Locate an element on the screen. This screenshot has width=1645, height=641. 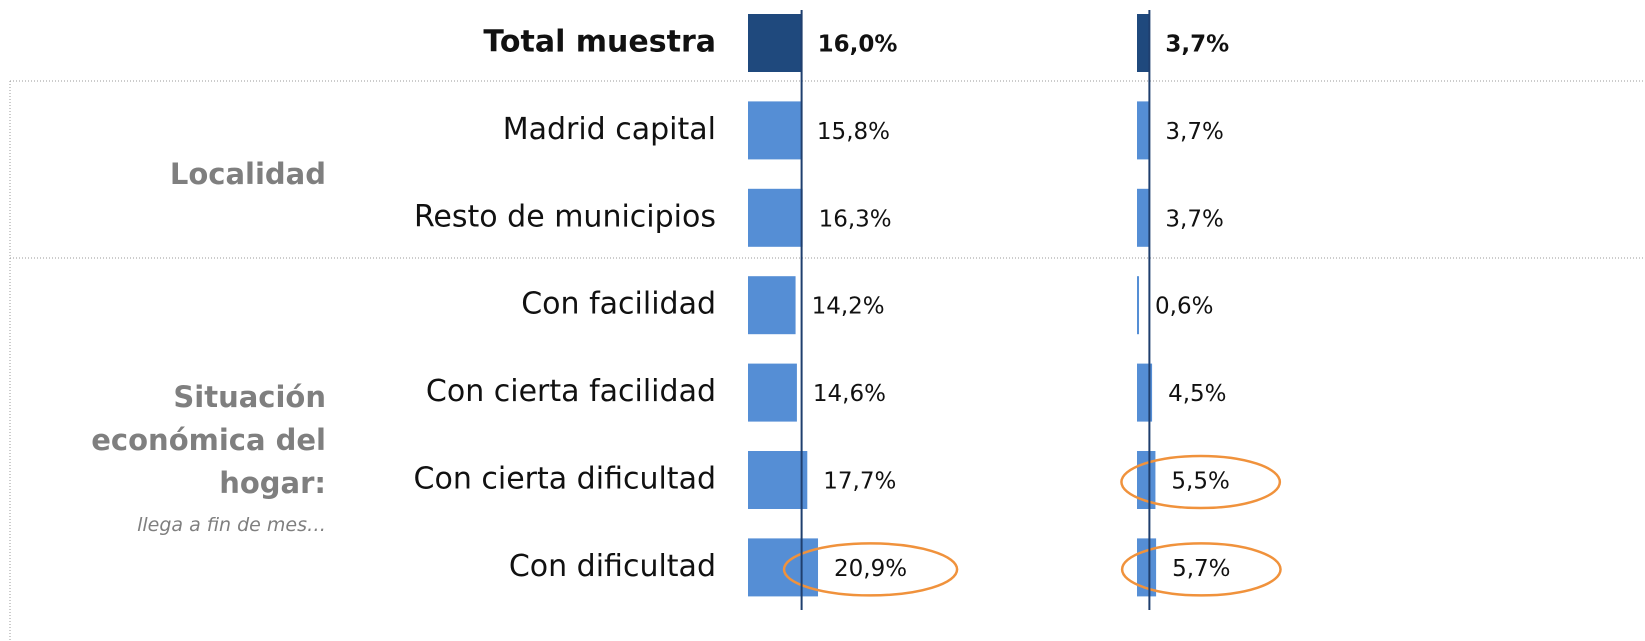
value-label: 5,7% is located at coordinates (1201, 569).